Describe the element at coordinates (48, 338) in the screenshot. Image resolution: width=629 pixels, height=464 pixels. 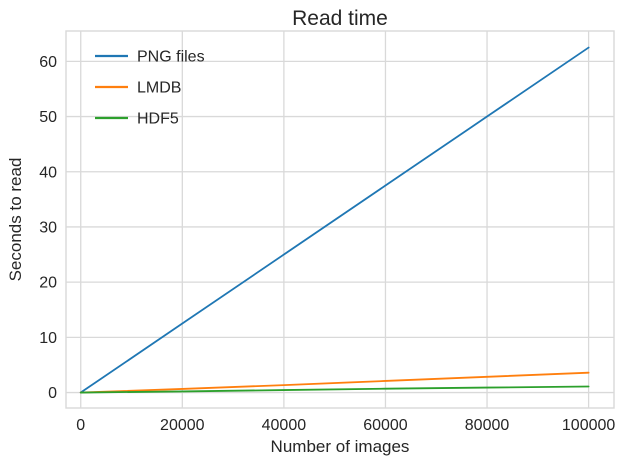
I see `y-tick-label: 10` at that location.